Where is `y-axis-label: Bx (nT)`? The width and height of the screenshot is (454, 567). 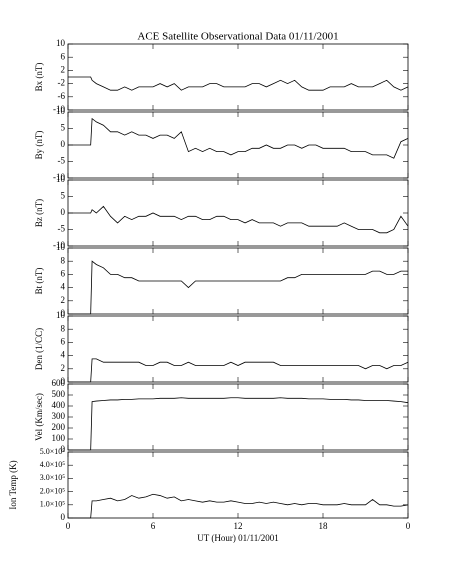 y-axis-label: Bx (nT) is located at coordinates (39, 77).